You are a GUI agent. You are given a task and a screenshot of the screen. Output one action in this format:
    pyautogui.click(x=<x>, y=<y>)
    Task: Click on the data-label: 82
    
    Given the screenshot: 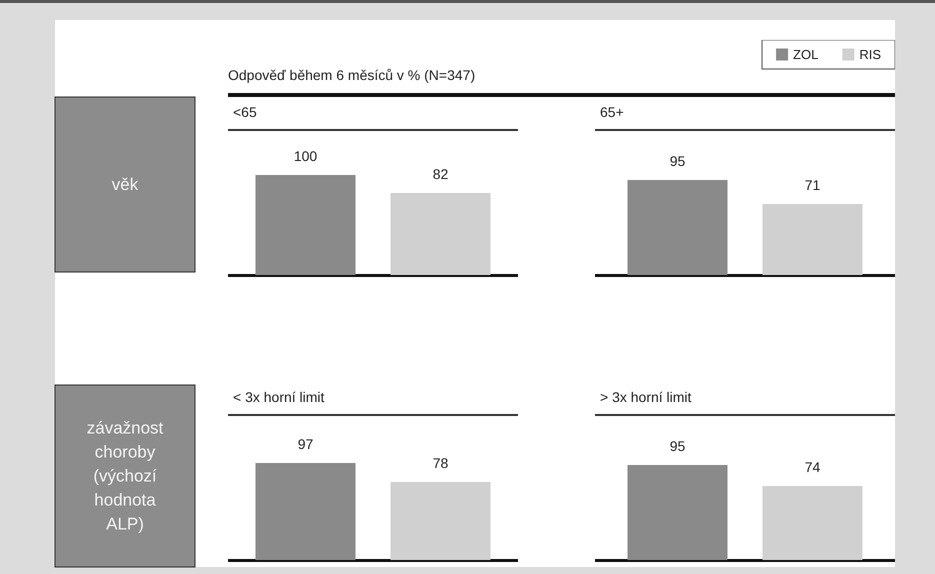 What is the action you would take?
    pyautogui.click(x=440, y=174)
    